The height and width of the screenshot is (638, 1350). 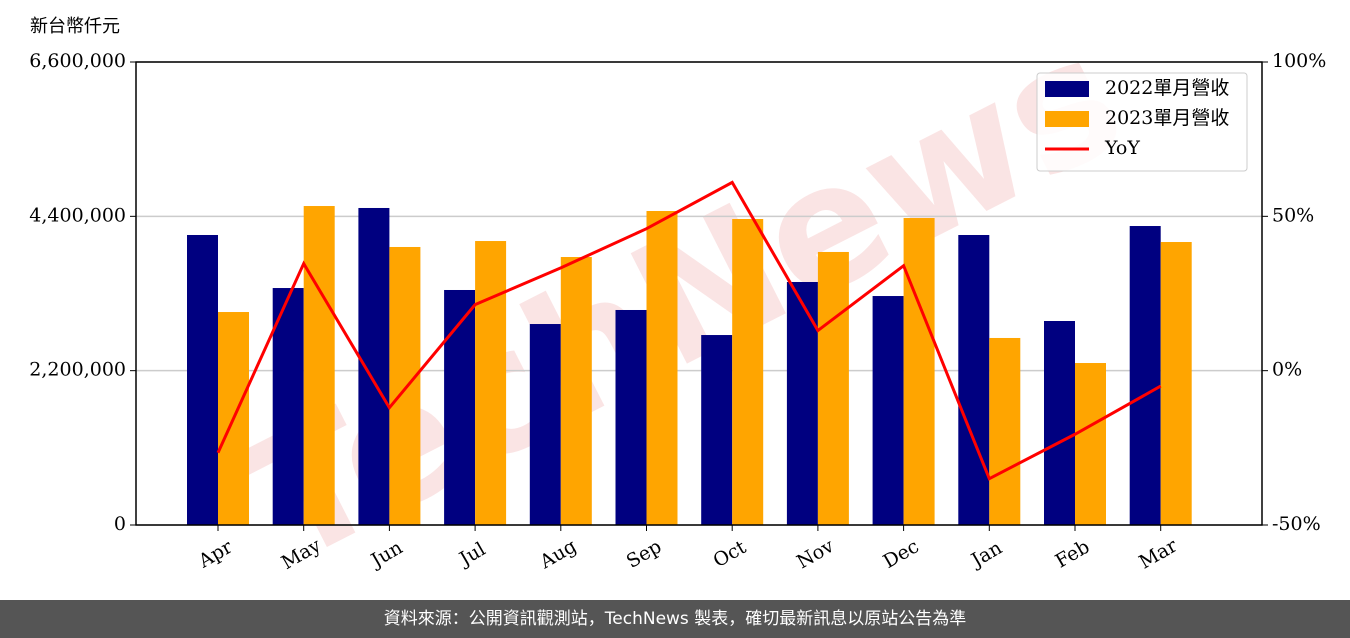 I want to click on x-tick-label: Mar, so click(x=1158, y=553).